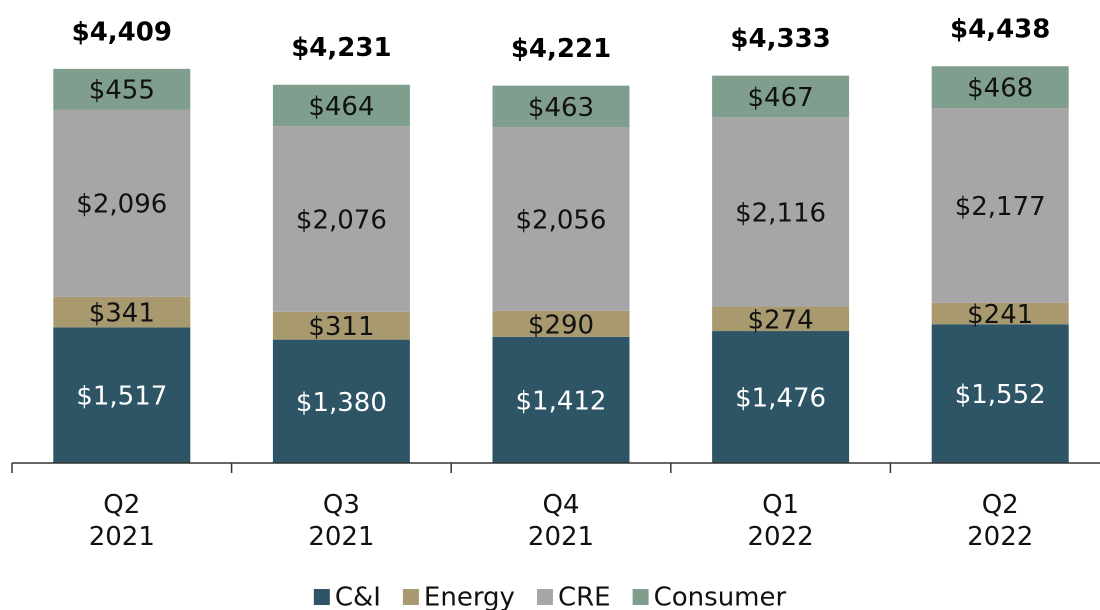  I want to click on value-label: $2,076, so click(341, 221).